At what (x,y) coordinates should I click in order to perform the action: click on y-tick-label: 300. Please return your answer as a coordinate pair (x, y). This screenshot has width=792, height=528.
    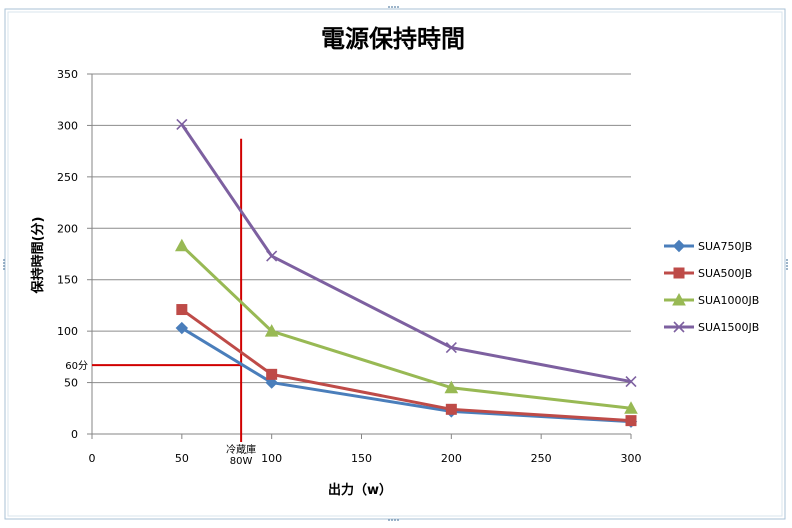
    Looking at the image, I should click on (67, 125).